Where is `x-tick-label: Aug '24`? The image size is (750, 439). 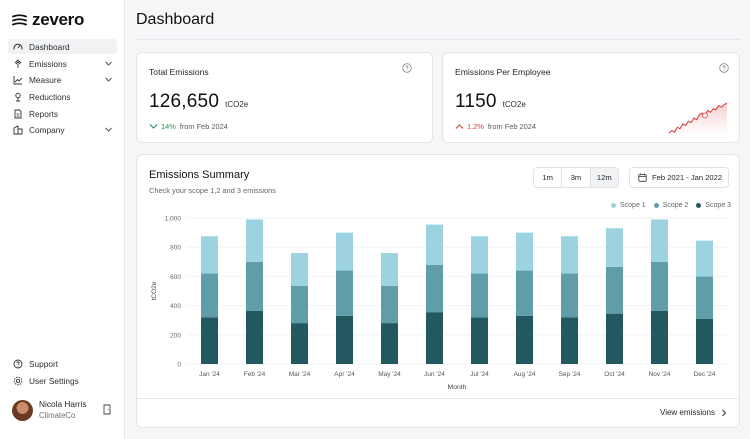 x-tick-label: Aug '24 is located at coordinates (525, 374).